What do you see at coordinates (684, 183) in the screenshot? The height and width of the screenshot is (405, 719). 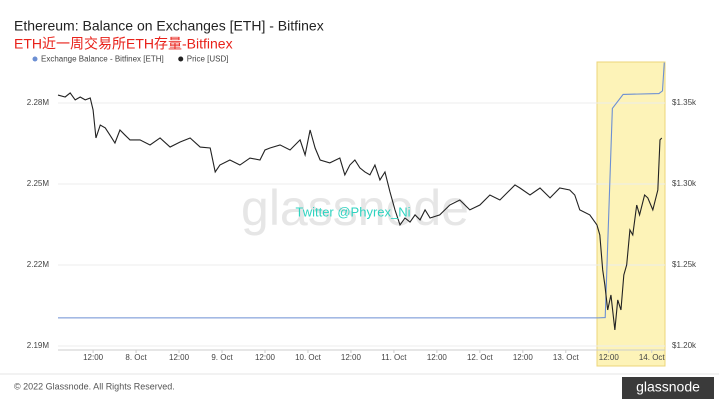 I see `y2-tick-label: $1.30k` at bounding box center [684, 183].